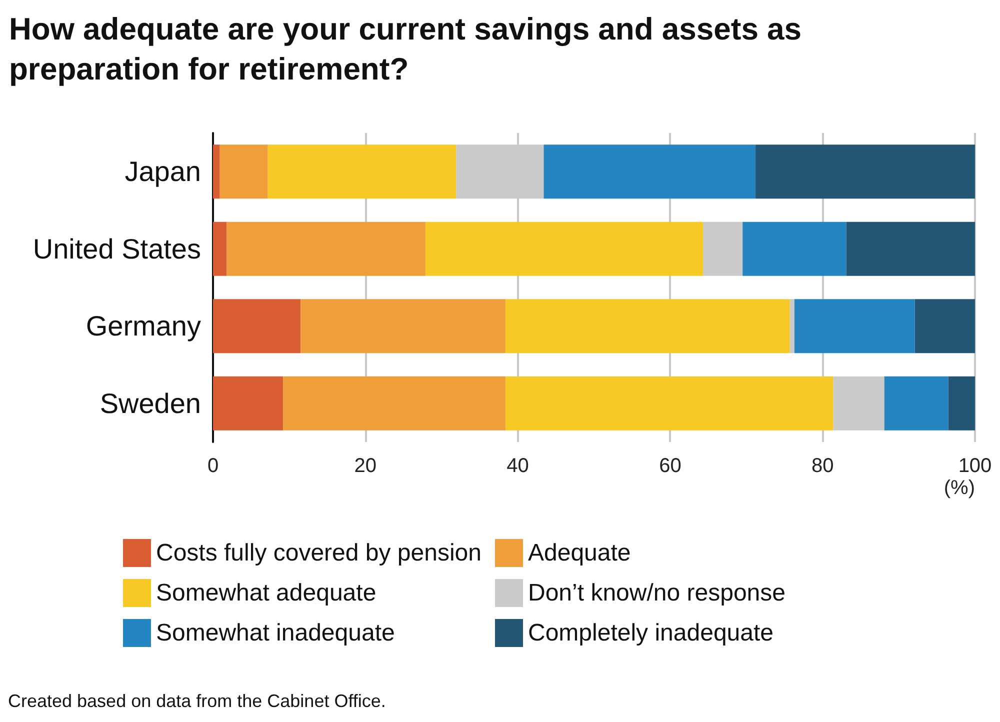 The image size is (1000, 722). I want to click on y-tick-label: Japan, so click(162, 172).